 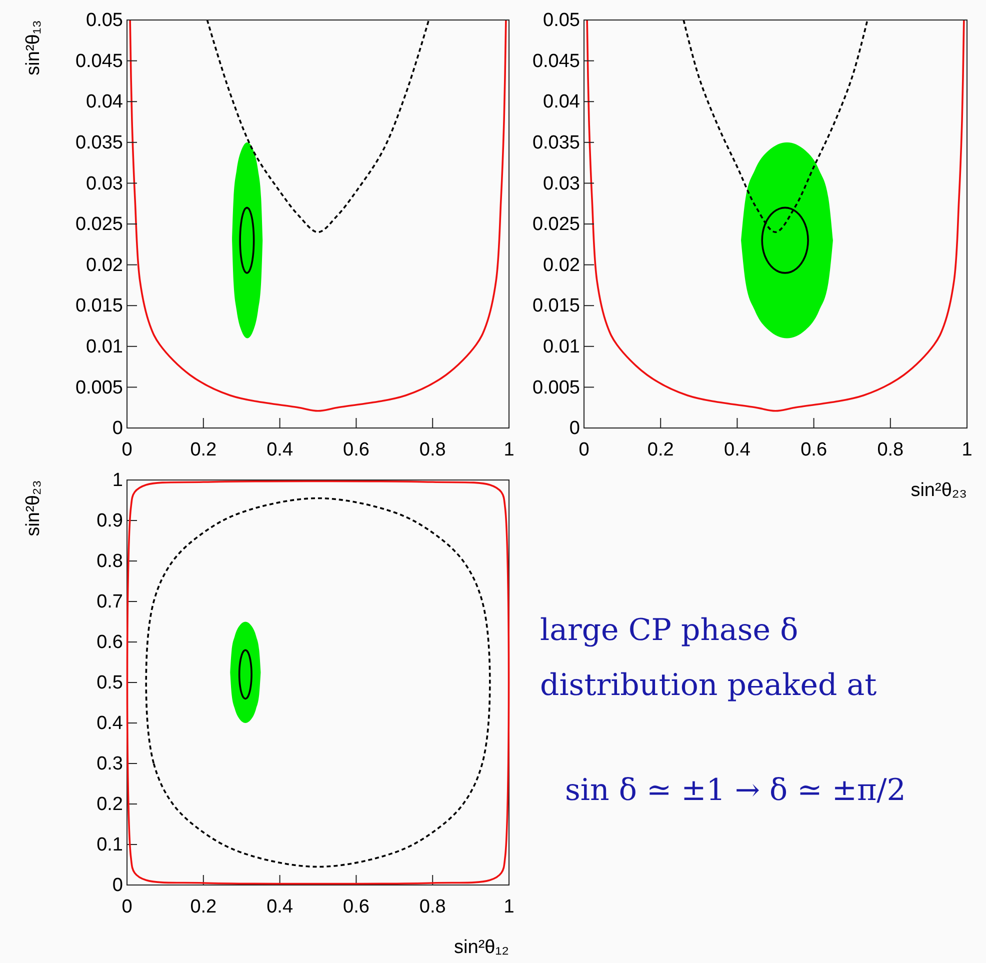 I want to click on text: distribution peaked at, so click(x=708, y=685).